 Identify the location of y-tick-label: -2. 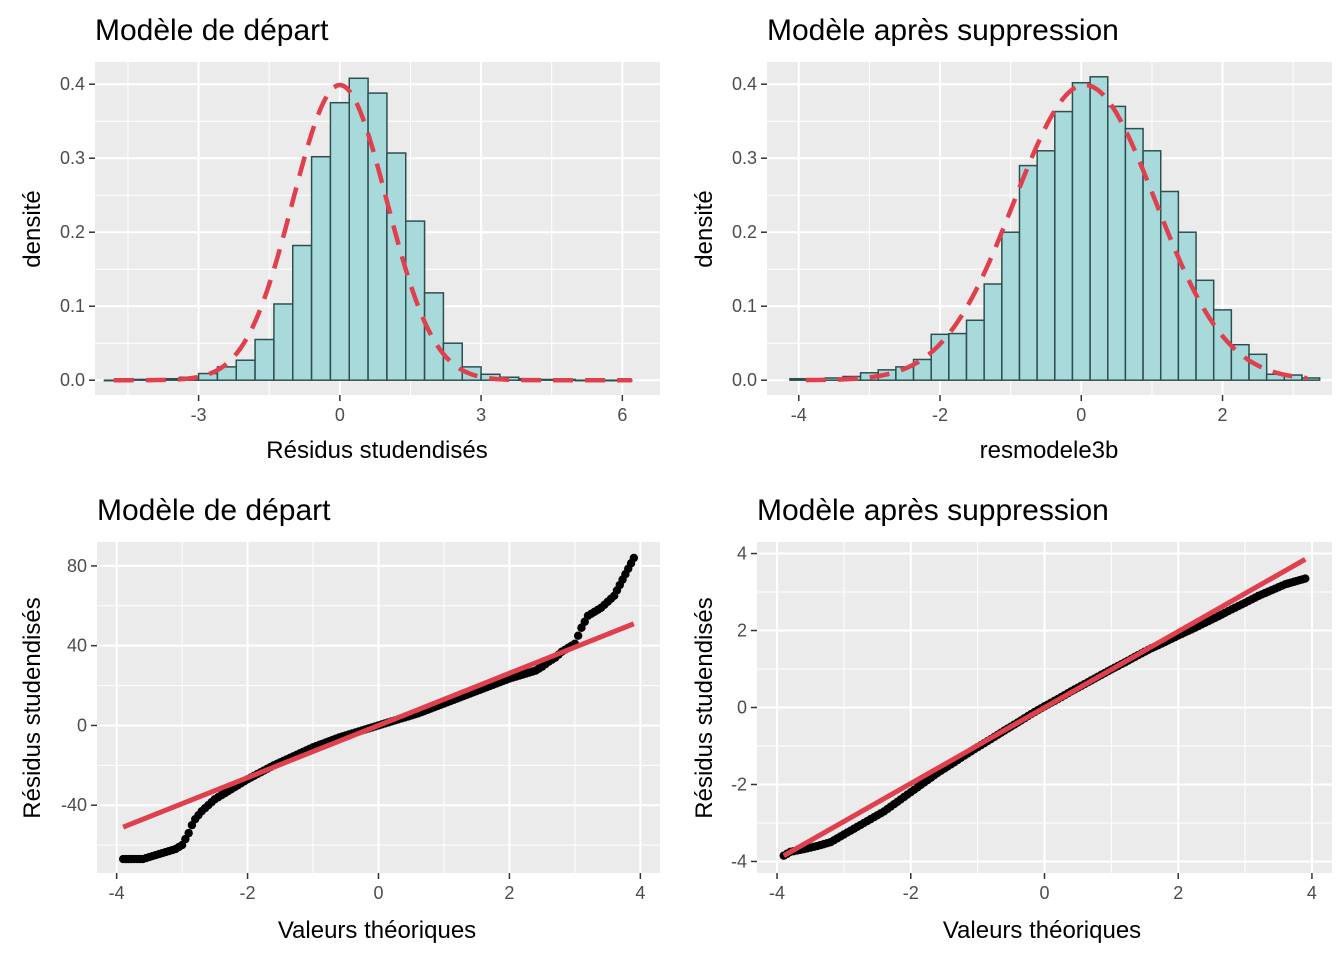
(739, 784).